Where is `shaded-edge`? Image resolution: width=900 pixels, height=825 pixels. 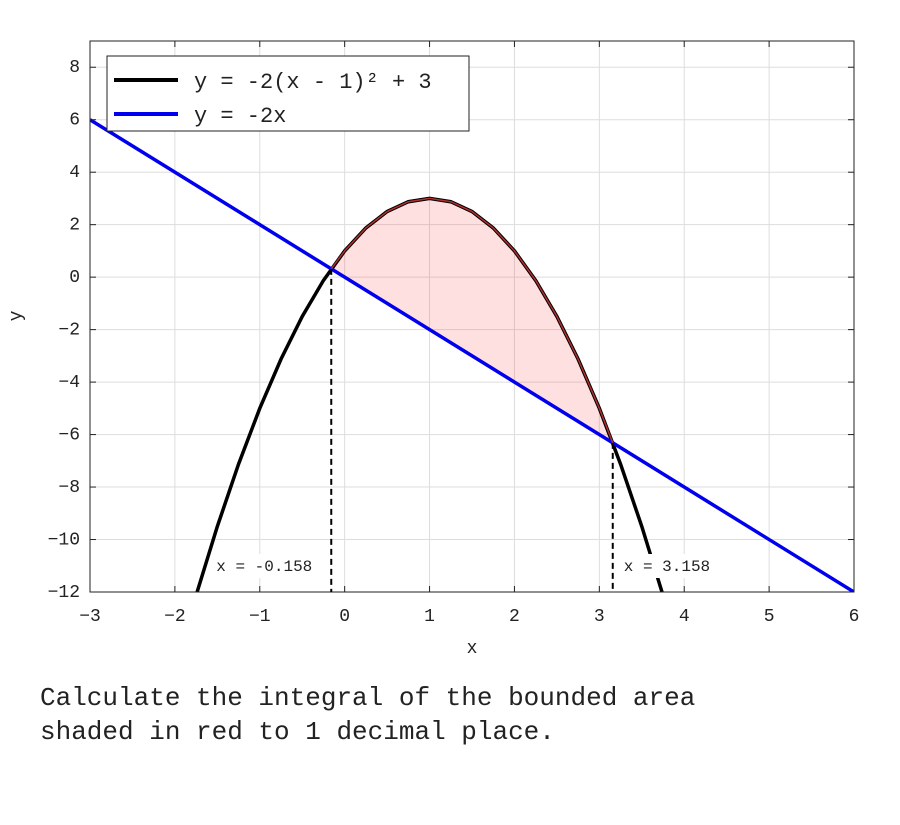
shaded-edge is located at coordinates (472, 320).